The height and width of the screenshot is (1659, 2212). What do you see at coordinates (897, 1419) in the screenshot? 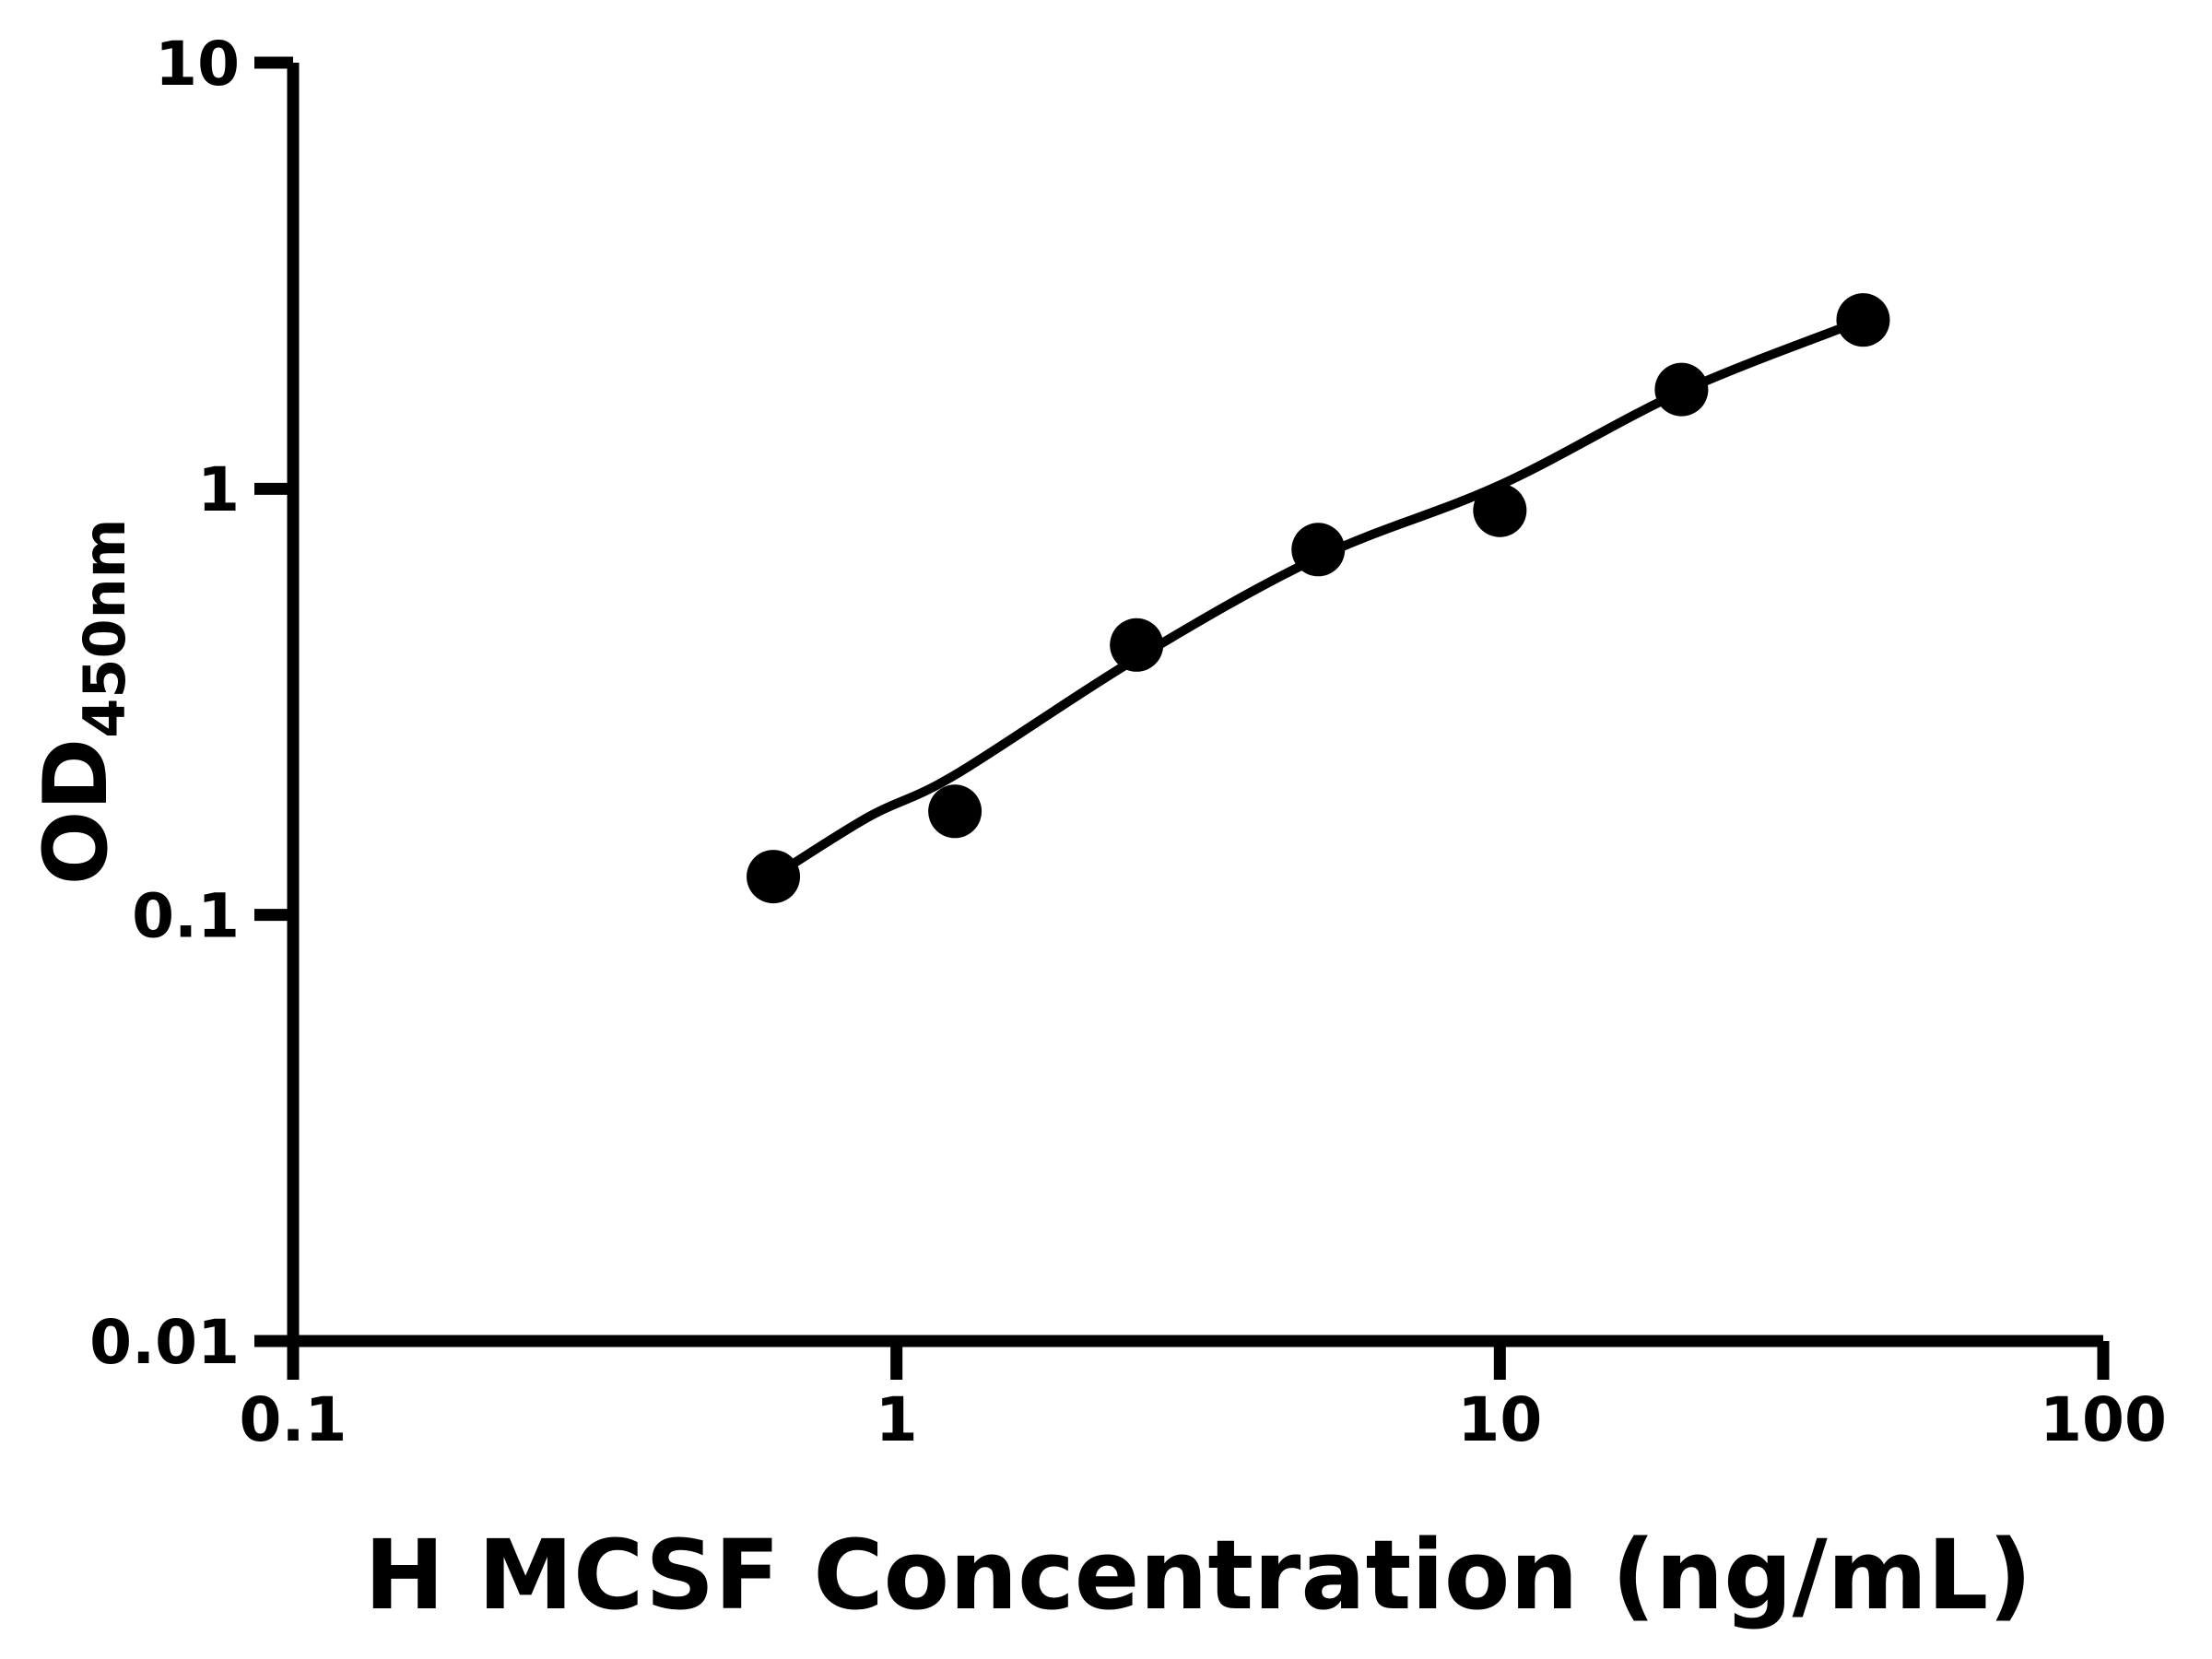
I see `x-tick-label: 1` at bounding box center [897, 1419].